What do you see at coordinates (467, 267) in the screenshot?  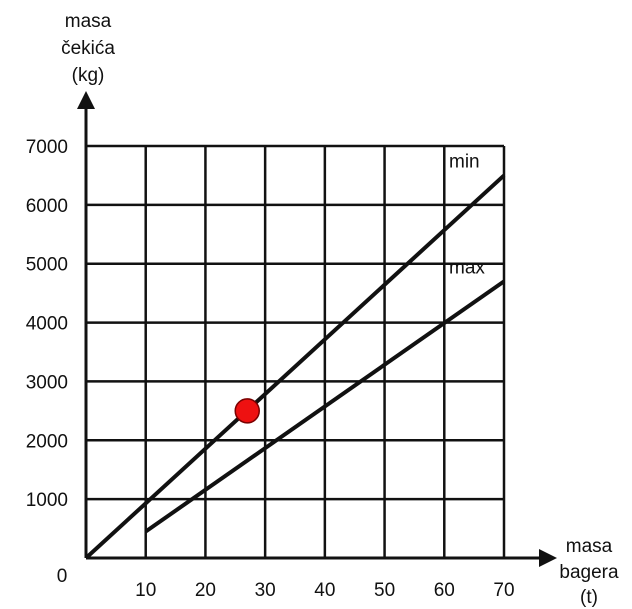 I see `series-label-max: max` at bounding box center [467, 267].